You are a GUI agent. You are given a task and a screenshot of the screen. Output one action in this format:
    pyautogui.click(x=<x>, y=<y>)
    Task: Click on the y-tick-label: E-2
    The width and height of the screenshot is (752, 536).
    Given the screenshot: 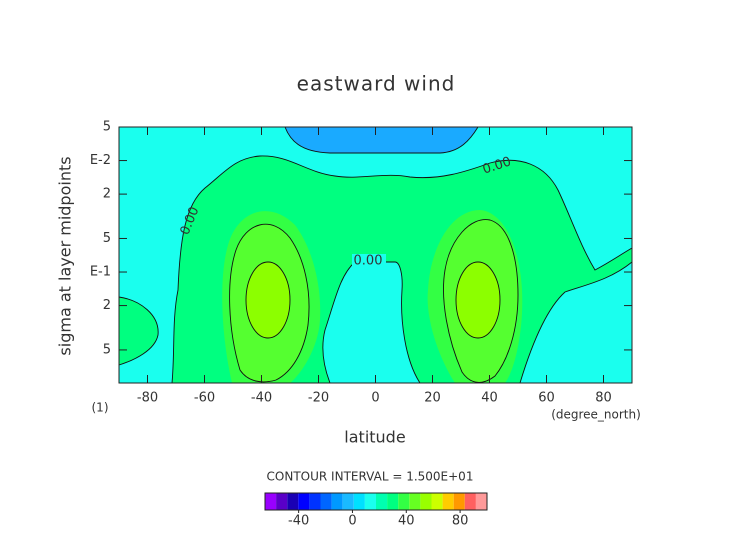 What is the action you would take?
    pyautogui.click(x=100, y=160)
    